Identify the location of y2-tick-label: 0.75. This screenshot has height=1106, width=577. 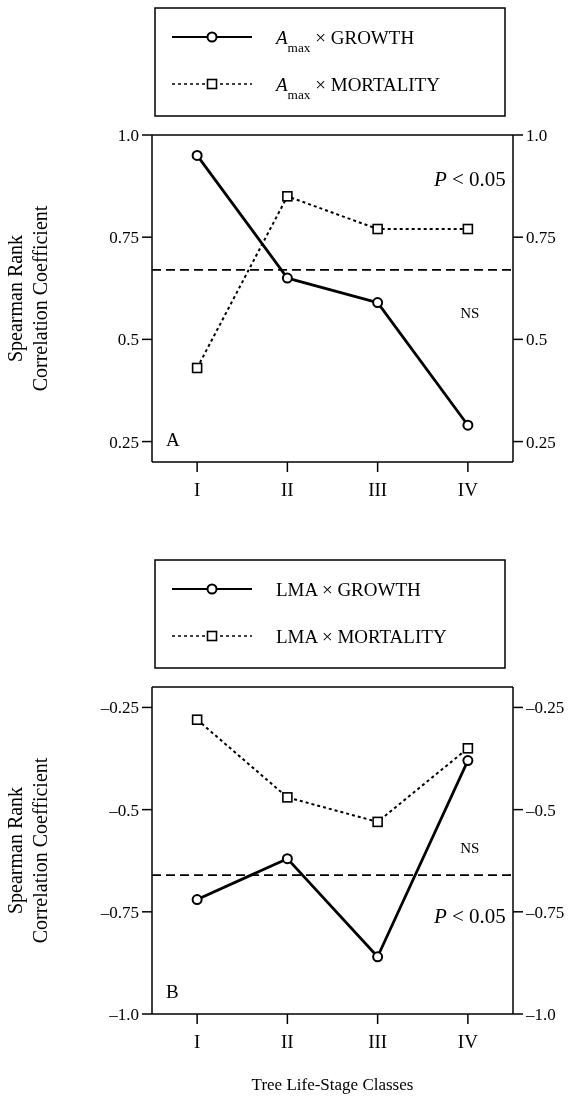
(541, 238).